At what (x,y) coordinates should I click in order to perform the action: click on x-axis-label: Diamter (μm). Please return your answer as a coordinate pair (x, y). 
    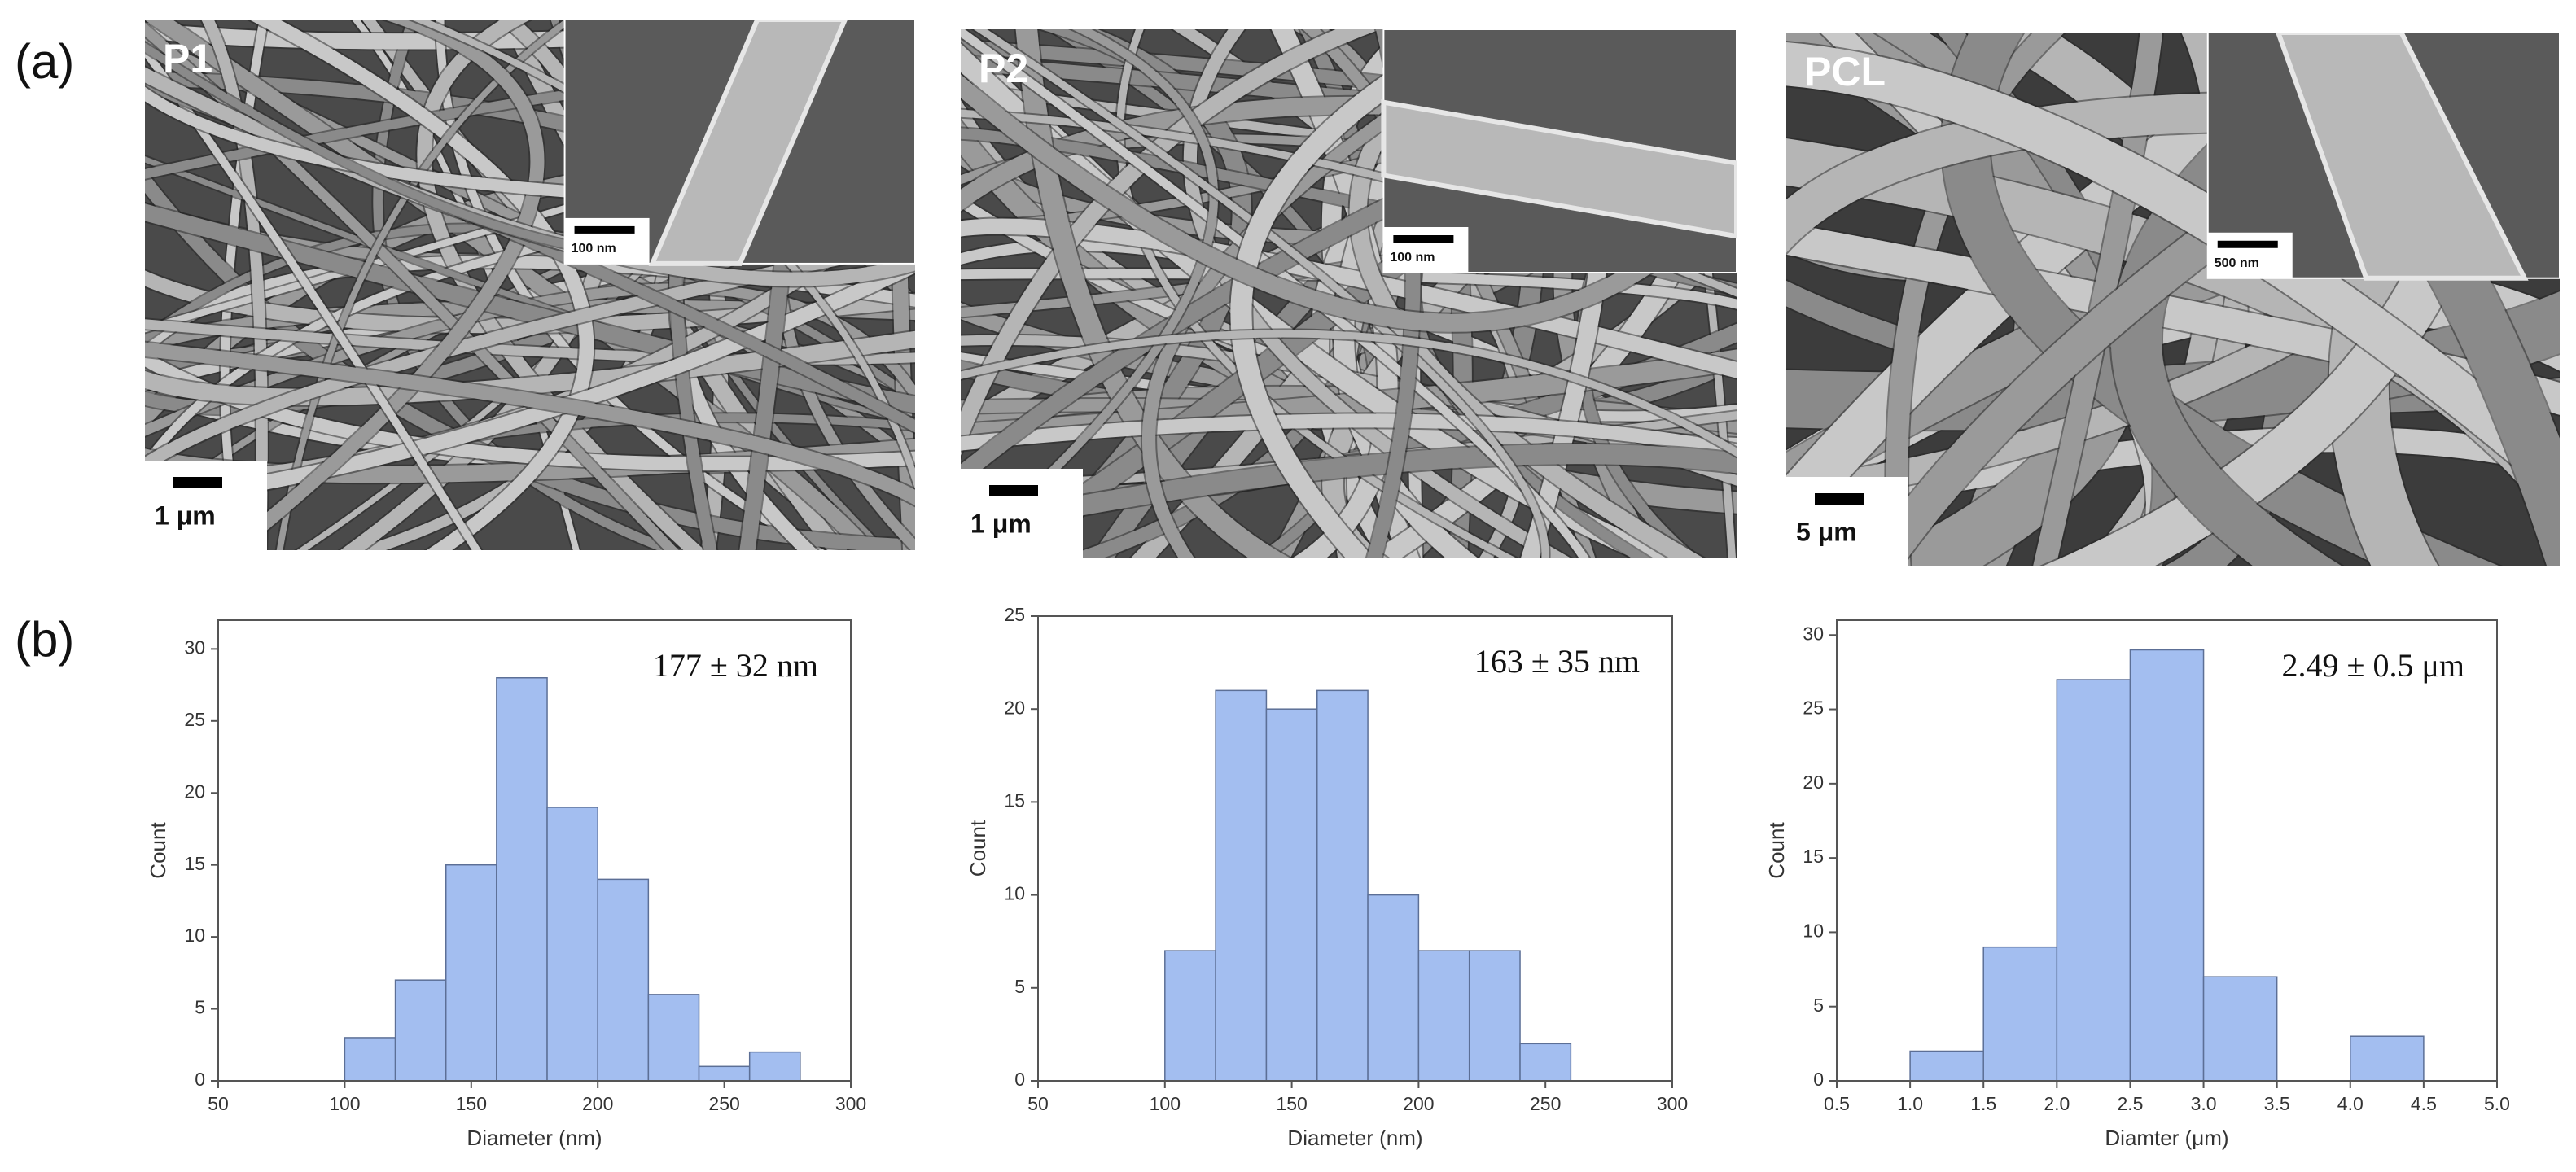
    Looking at the image, I should click on (2166, 1138).